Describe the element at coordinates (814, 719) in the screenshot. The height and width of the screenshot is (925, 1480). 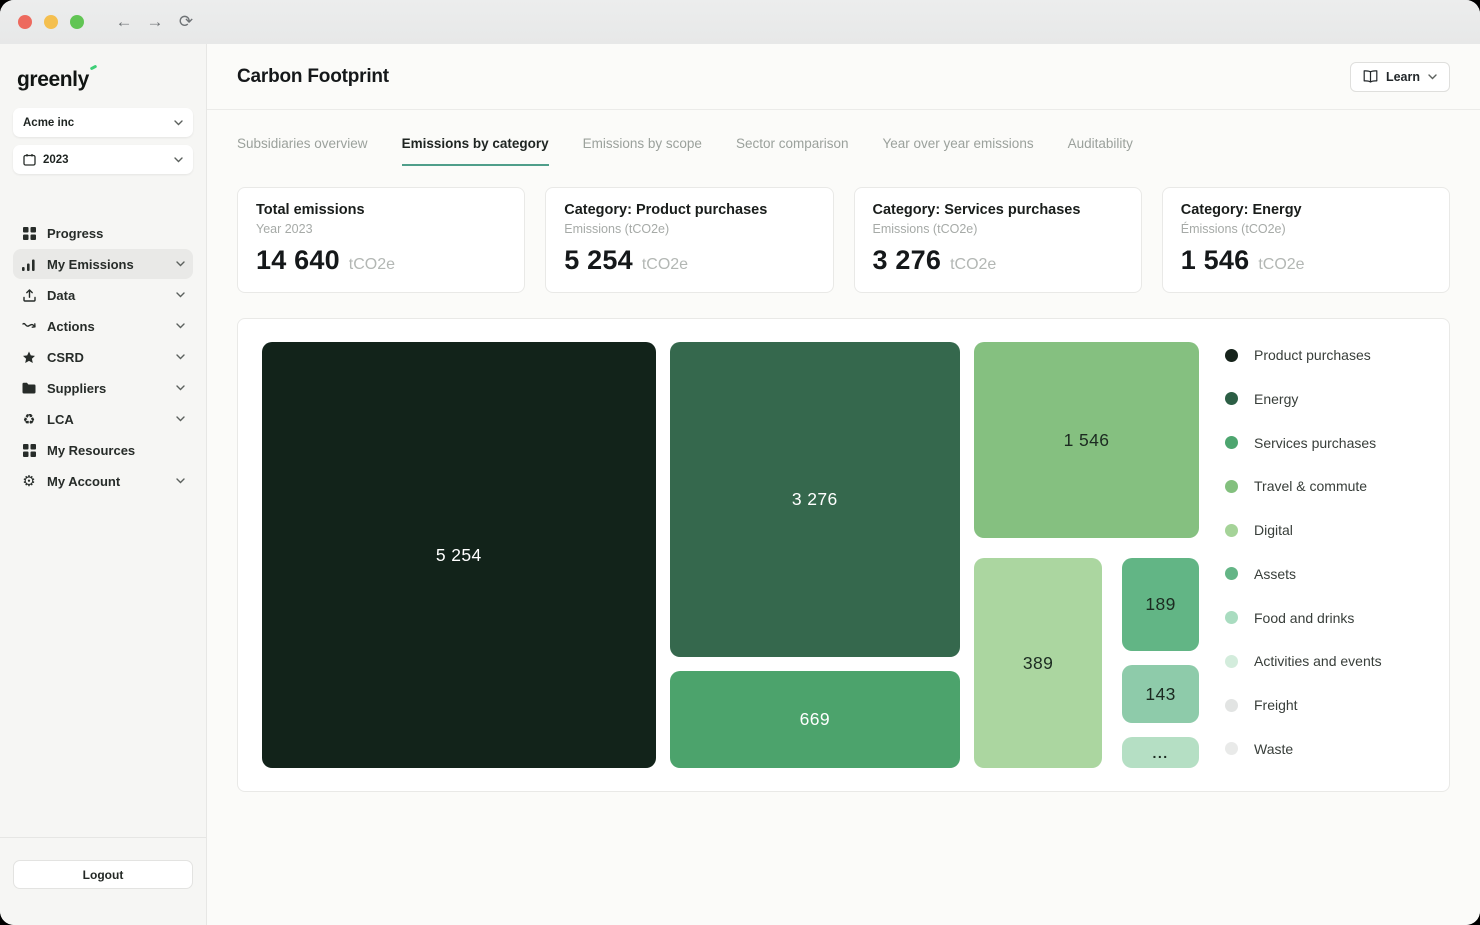
I see `treemap-block-669: 669` at that location.